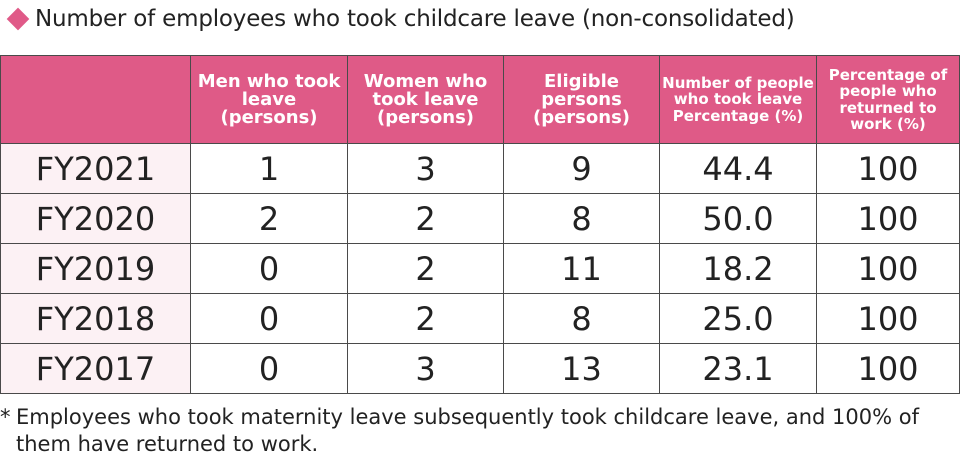  I want to click on table-row: FY2017 0 3 13 23.1 100, so click(480, 368).